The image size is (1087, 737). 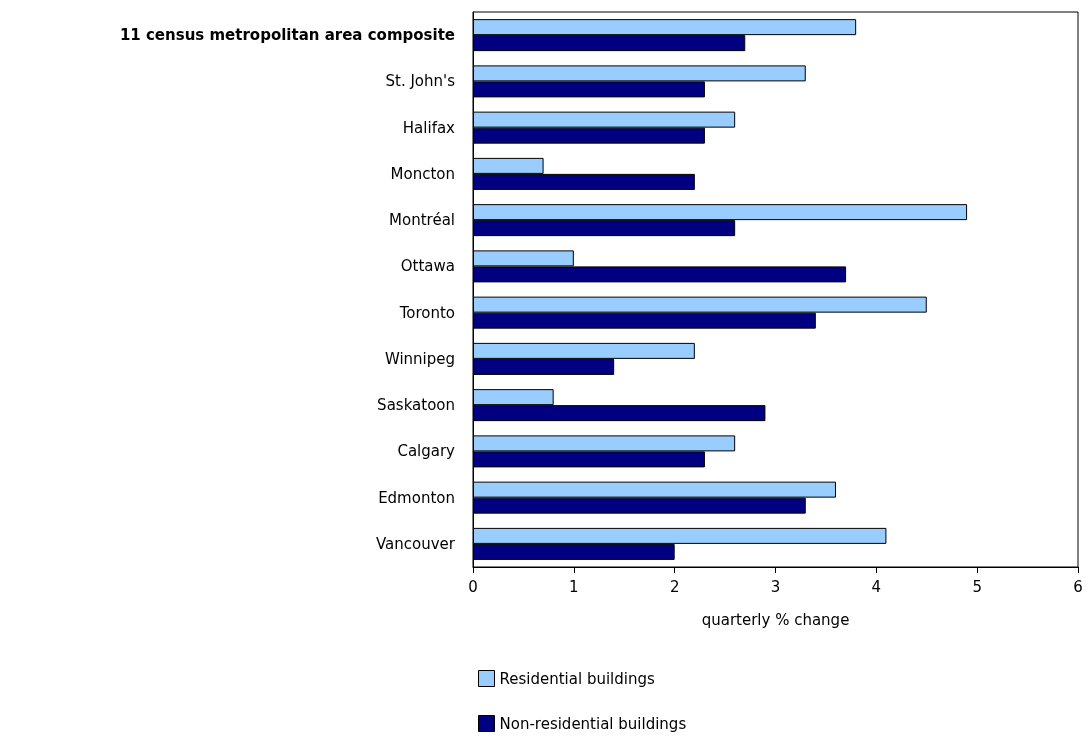 What do you see at coordinates (473, 586) in the screenshot?
I see `x-tick-label: 0` at bounding box center [473, 586].